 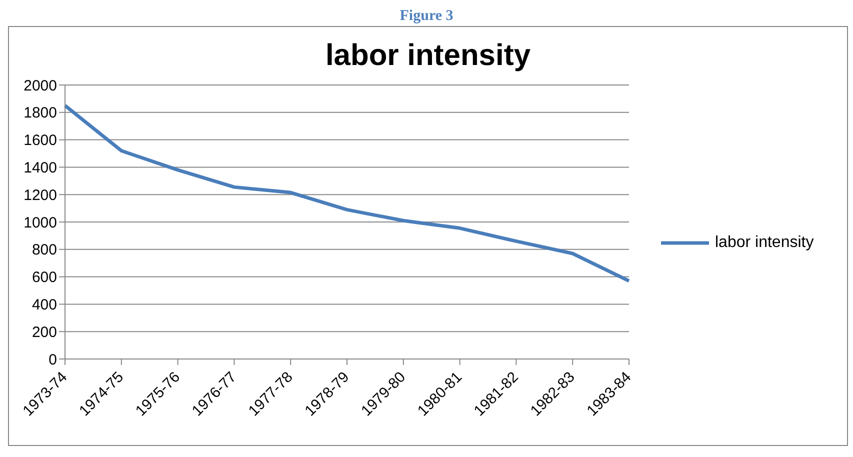 What do you see at coordinates (44, 250) in the screenshot?
I see `y-tick-label: 800` at bounding box center [44, 250].